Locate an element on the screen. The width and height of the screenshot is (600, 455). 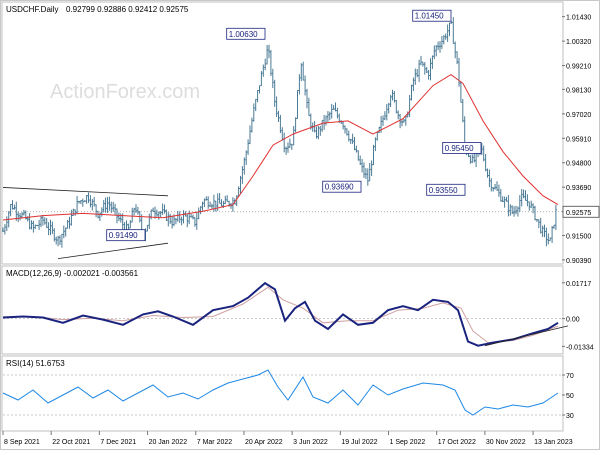
date-tick-label: 20 Jan 2022 is located at coordinates (168, 442).